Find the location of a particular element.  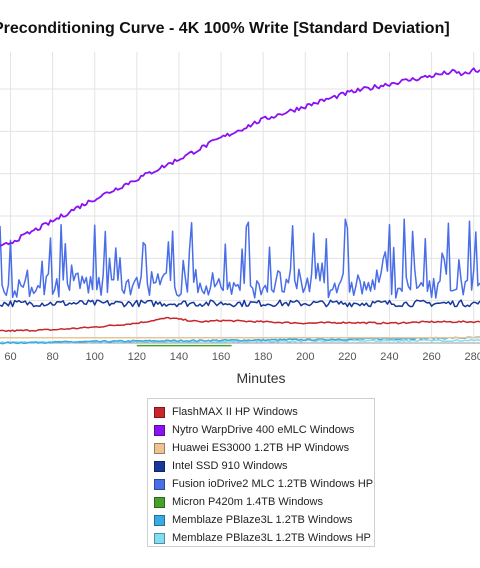

legend-item: Huawei ES3000 1.2TB HP Windows is located at coordinates (251, 448).